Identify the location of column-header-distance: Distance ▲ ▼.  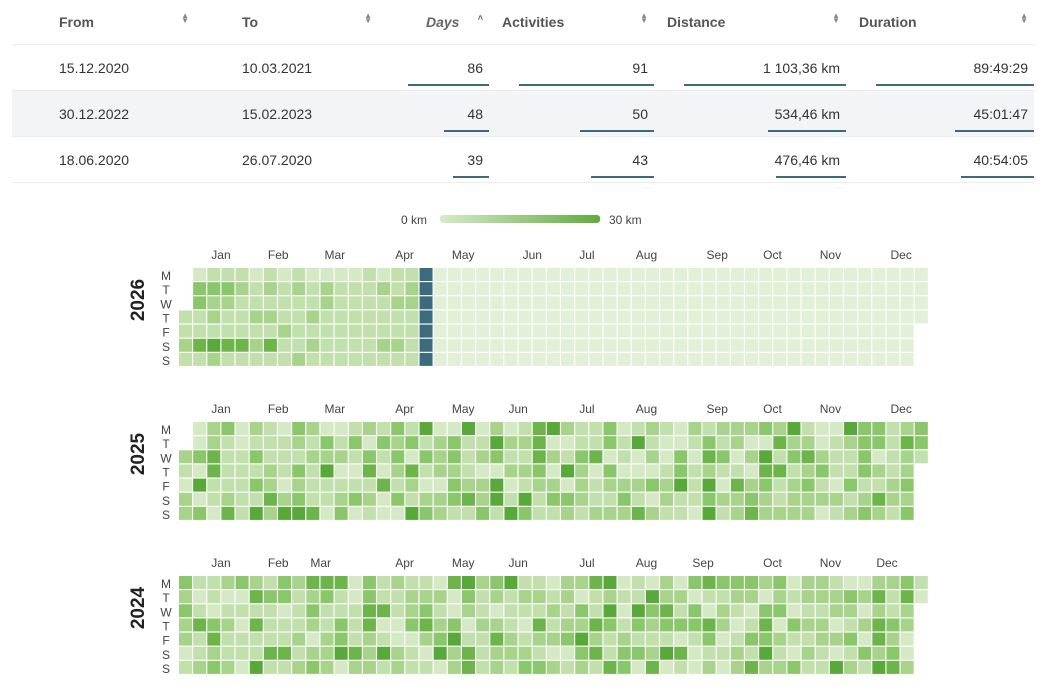
(750, 22).